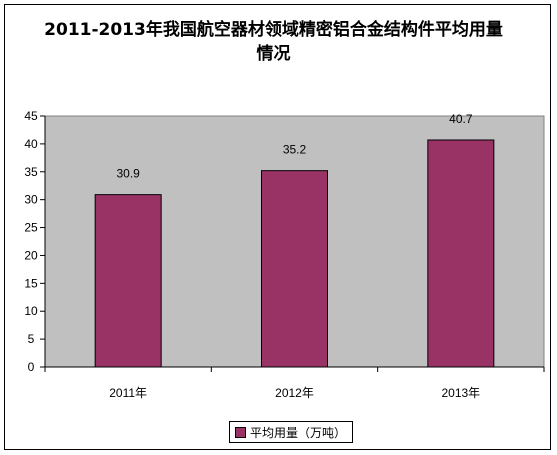  Describe the element at coordinates (461, 119) in the screenshot. I see `data-label: 40.7` at that location.